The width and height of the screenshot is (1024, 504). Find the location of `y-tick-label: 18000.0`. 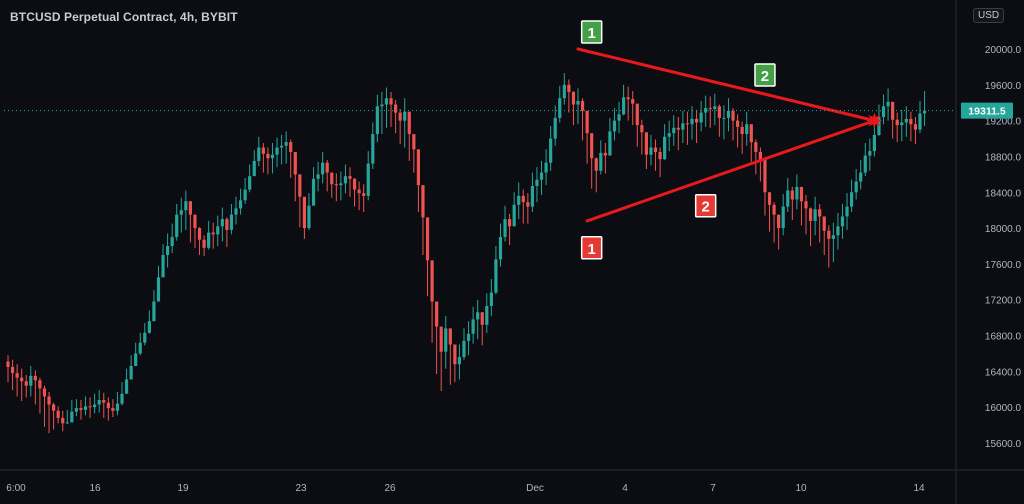

y-tick-label: 18000.0 is located at coordinates (1003, 229).